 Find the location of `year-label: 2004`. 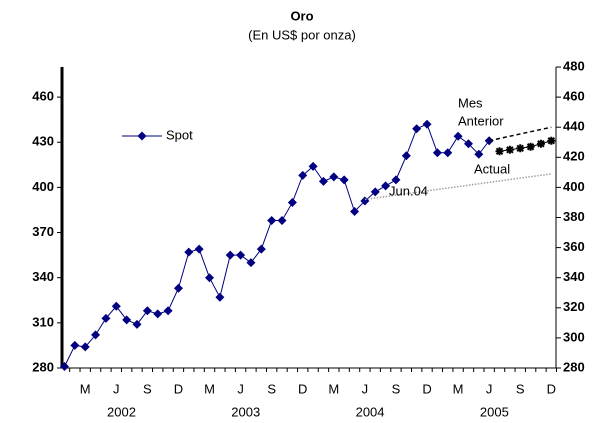

year-label: 2004 is located at coordinates (370, 411).